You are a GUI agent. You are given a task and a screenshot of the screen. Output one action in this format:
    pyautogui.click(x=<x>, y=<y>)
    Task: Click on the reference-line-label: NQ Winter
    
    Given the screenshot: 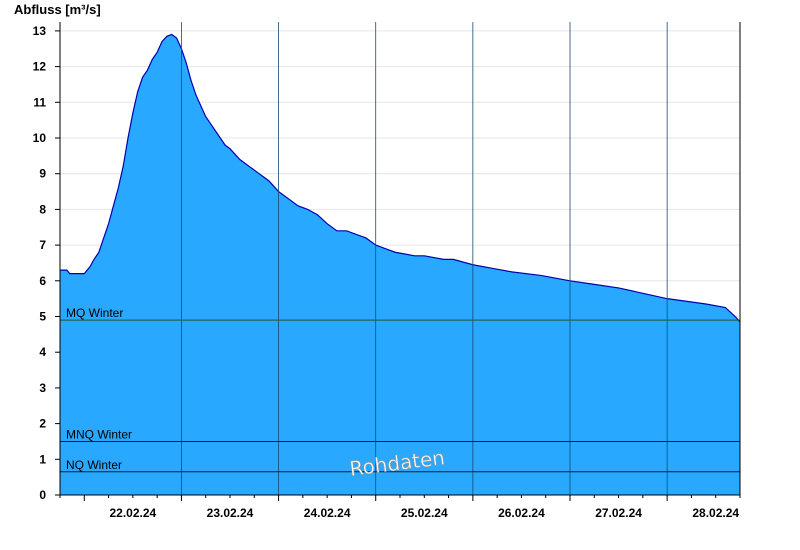 What is the action you would take?
    pyautogui.click(x=94, y=465)
    